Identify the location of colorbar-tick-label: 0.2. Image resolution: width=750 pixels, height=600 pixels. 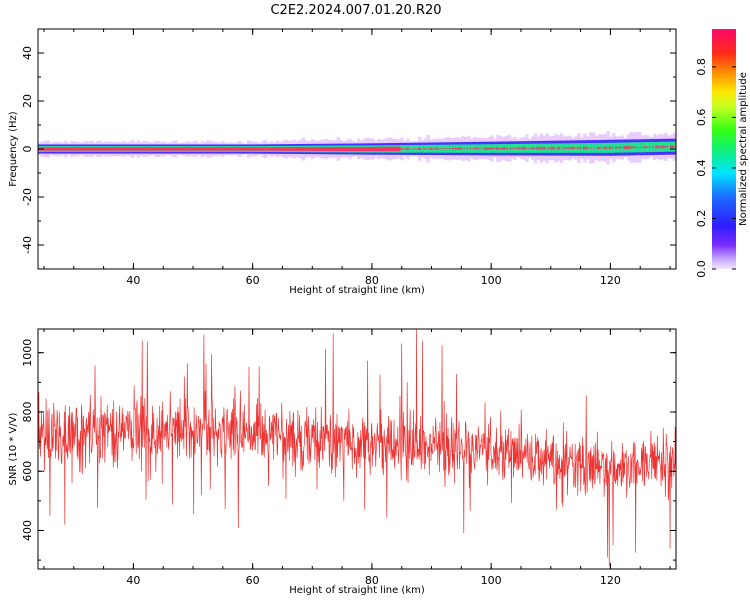
(701, 219).